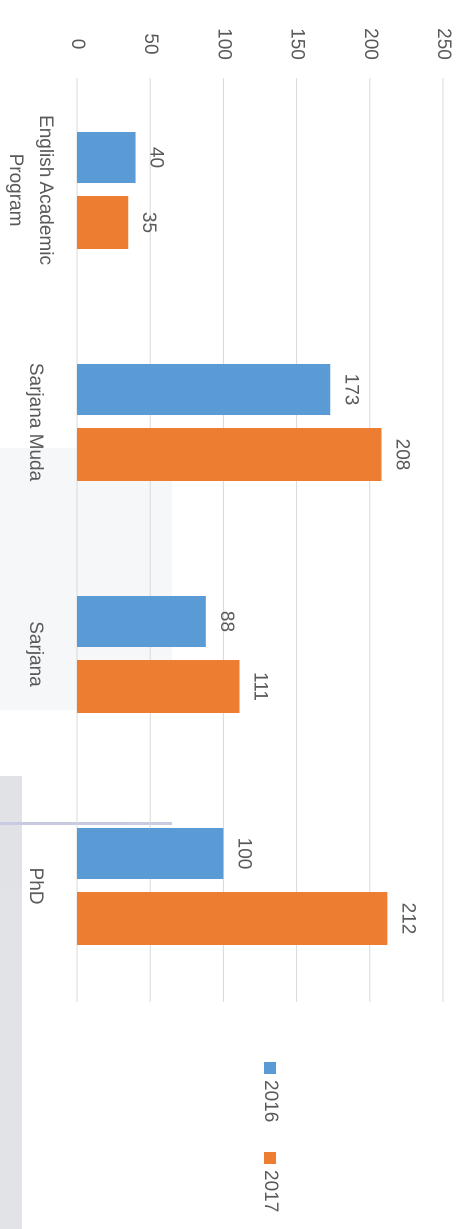  I want to click on watermark-bar, so click(11, 1002).